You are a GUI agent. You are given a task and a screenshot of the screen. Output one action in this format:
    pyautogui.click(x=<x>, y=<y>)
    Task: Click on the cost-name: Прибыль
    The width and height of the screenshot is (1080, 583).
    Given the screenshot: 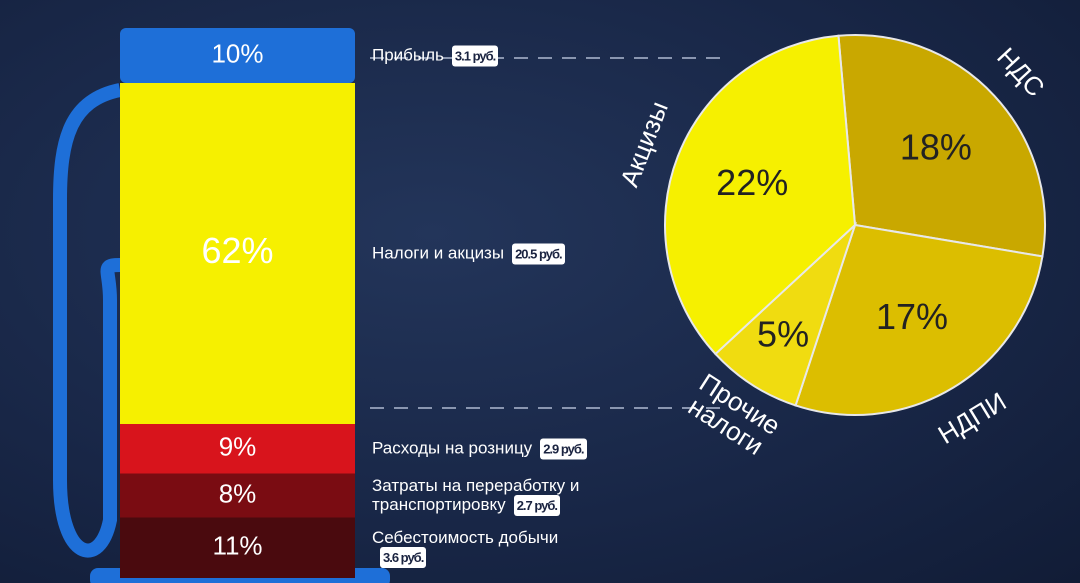 What is the action you would take?
    pyautogui.click(x=408, y=54)
    